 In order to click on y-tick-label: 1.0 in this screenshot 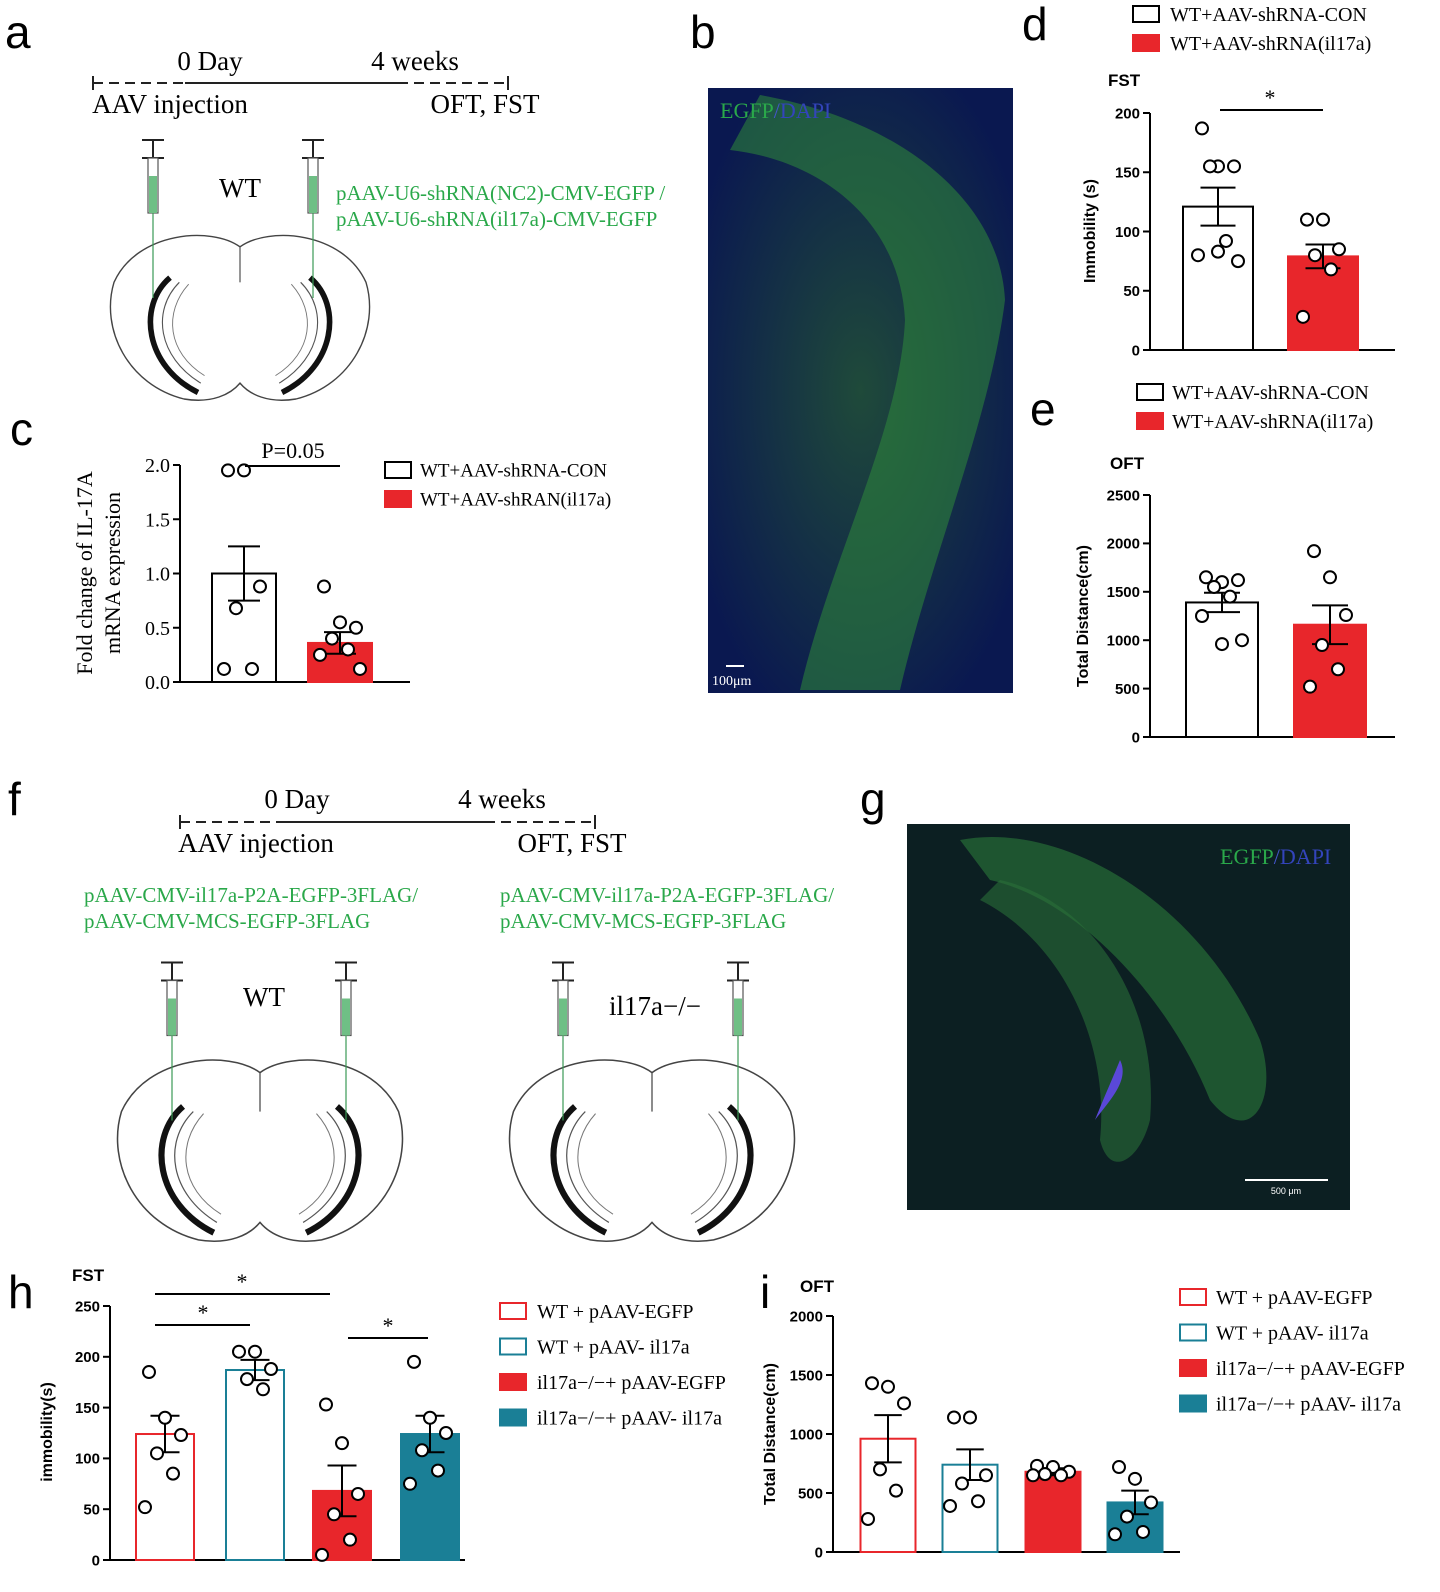, I will do `click(157, 575)`.